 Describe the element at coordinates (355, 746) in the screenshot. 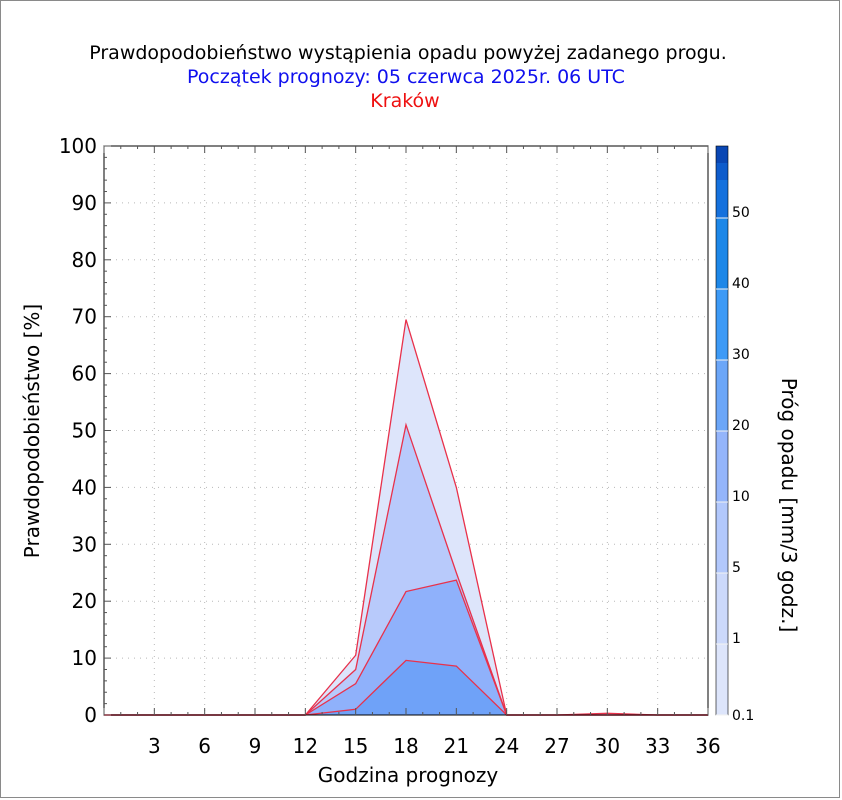

I see `x-tick-label: 15` at that location.